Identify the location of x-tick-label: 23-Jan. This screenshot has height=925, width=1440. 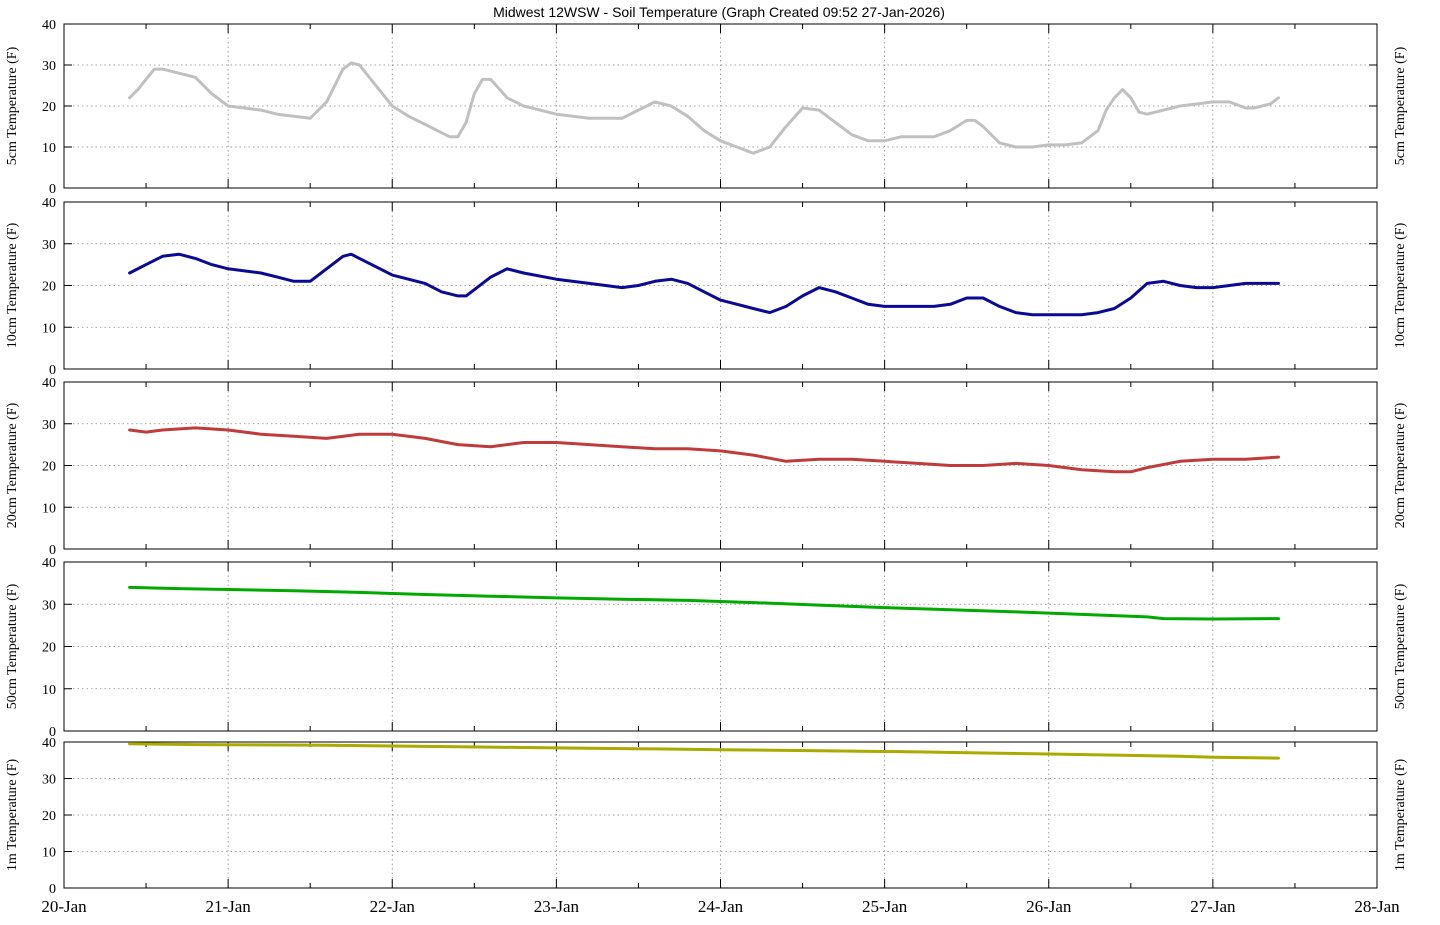
(557, 906).